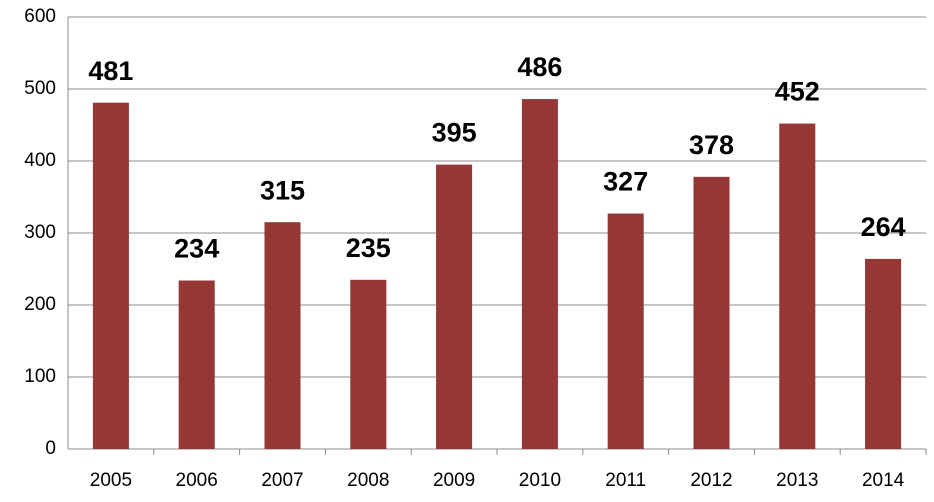 This screenshot has width=934, height=502. I want to click on x-tick-label: 2008, so click(368, 480).